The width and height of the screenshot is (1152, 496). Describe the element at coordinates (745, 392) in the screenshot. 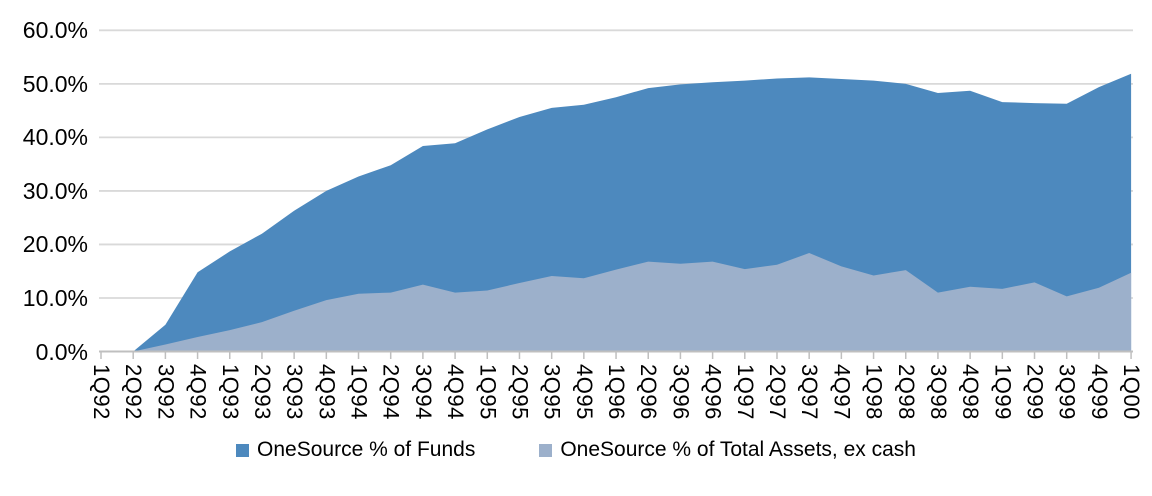

I see `x-axis-label: 1Q97` at that location.